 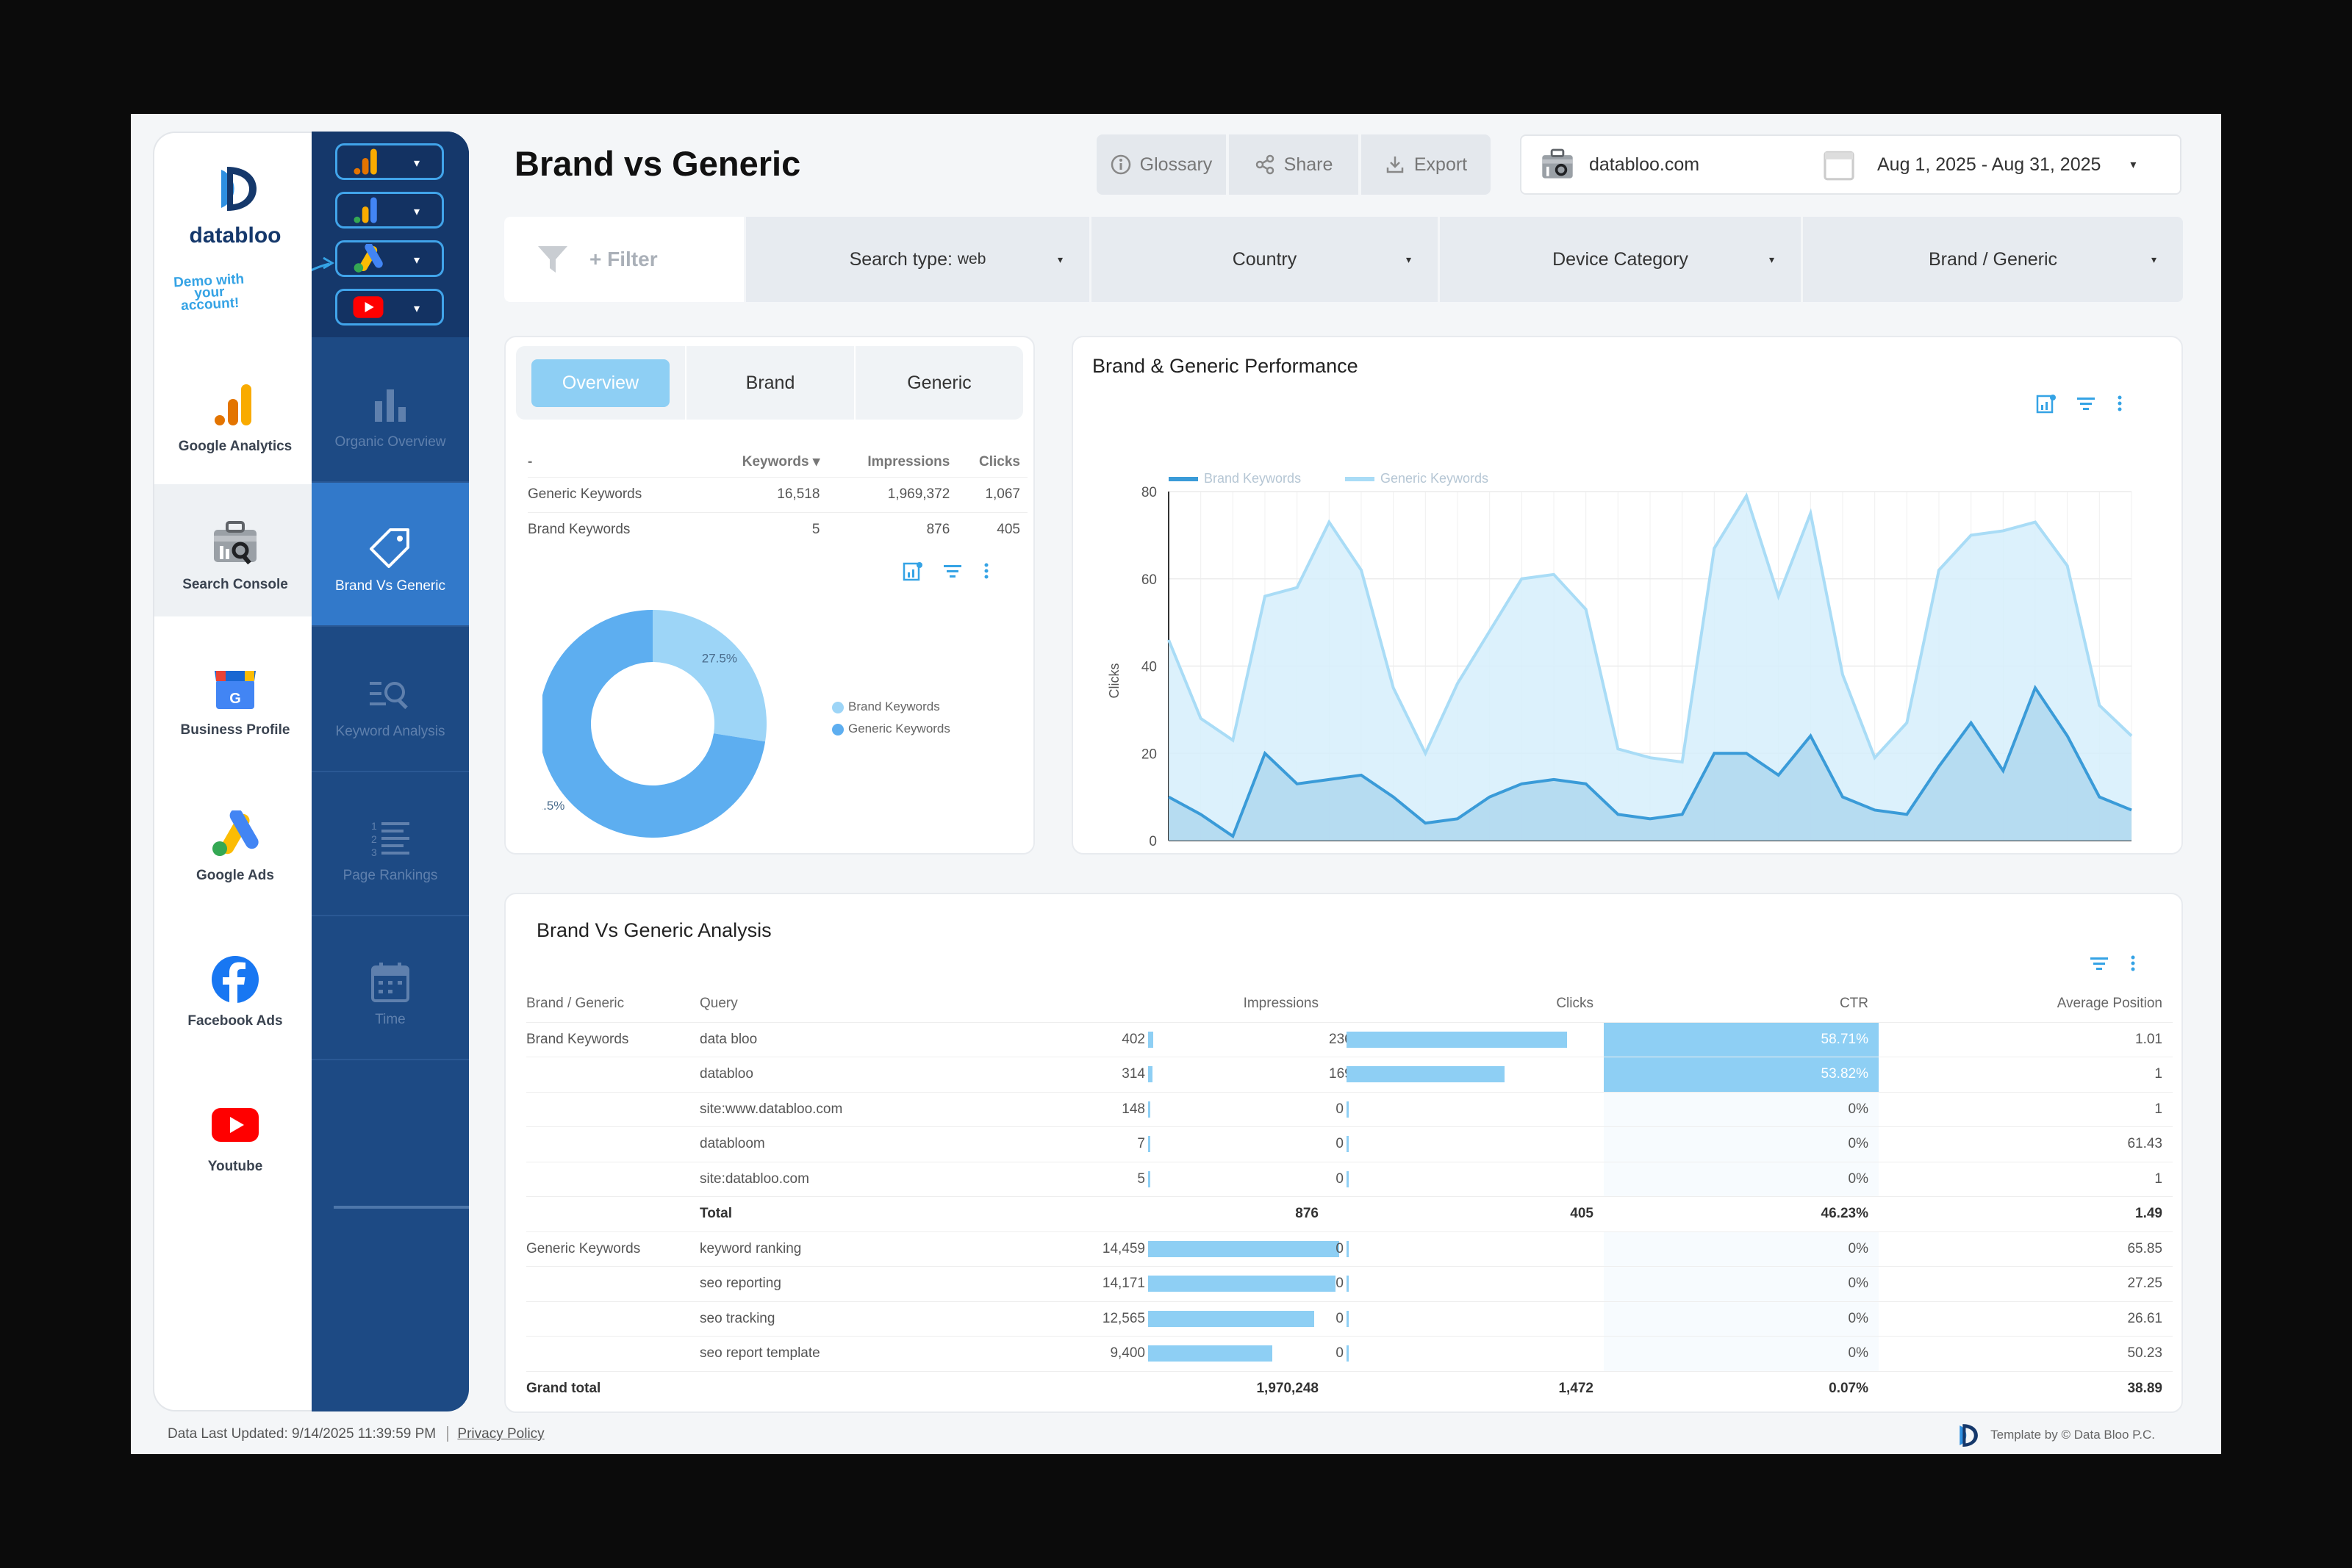 I want to click on nav-label: Youtube, so click(x=235, y=1167).